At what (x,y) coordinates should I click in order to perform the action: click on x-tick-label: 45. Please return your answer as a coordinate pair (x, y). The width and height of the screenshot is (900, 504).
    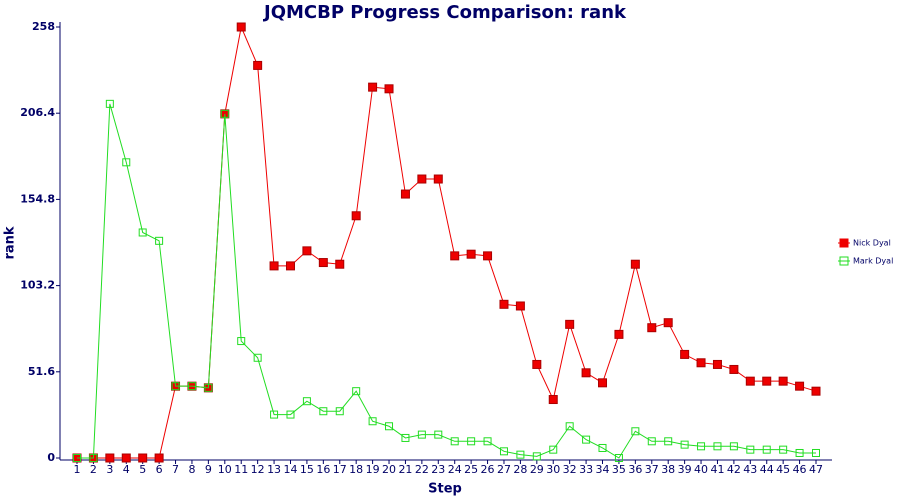
    Looking at the image, I should click on (783, 469).